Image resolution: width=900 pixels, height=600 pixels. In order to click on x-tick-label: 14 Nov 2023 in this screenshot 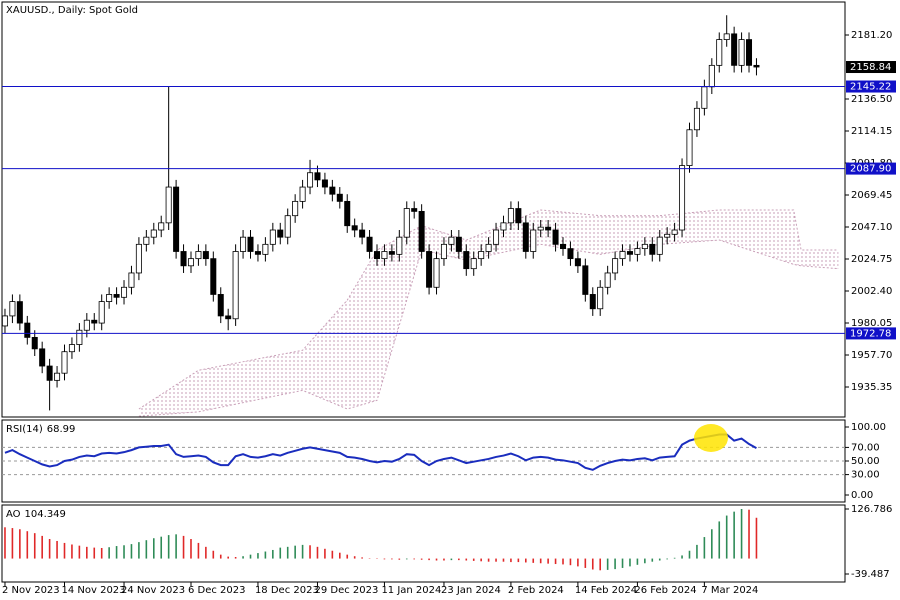, I will do `click(93, 590)`.